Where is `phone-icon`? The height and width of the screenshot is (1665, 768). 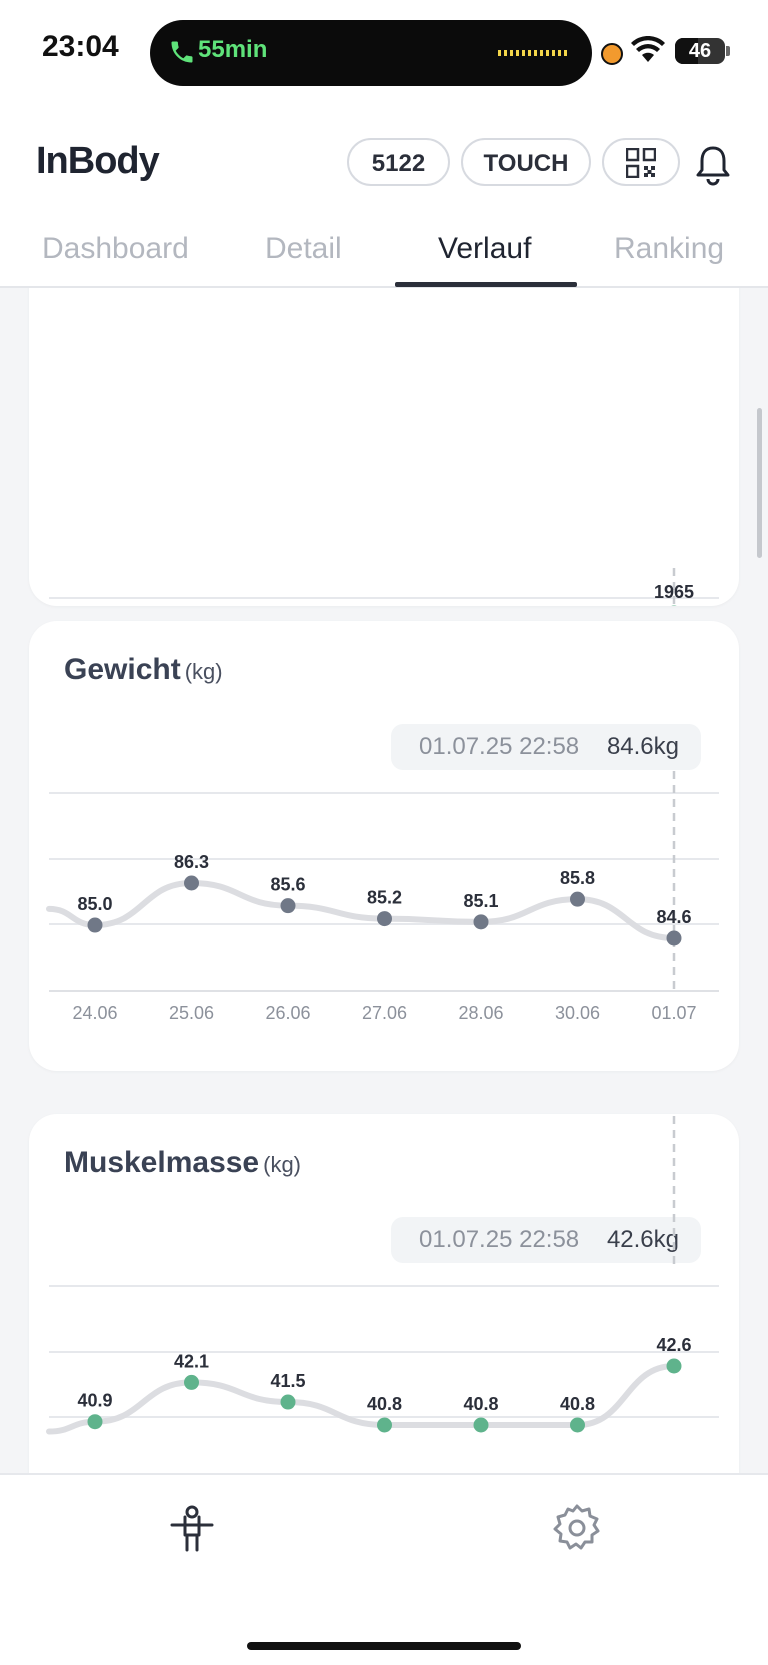
phone-icon is located at coordinates (182, 52).